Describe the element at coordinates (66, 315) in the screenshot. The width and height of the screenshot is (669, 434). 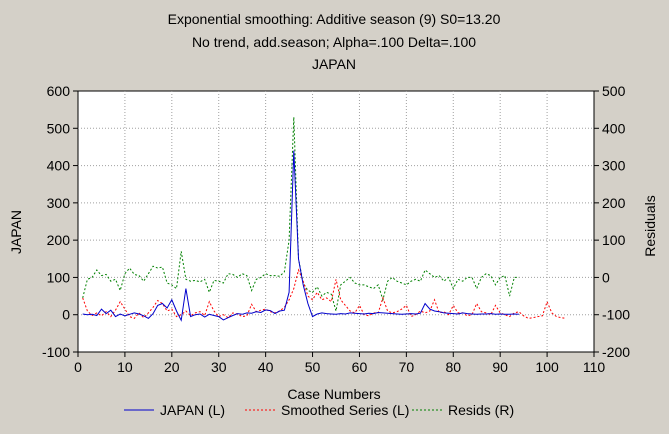
I see `y-tick-label: 0` at that location.